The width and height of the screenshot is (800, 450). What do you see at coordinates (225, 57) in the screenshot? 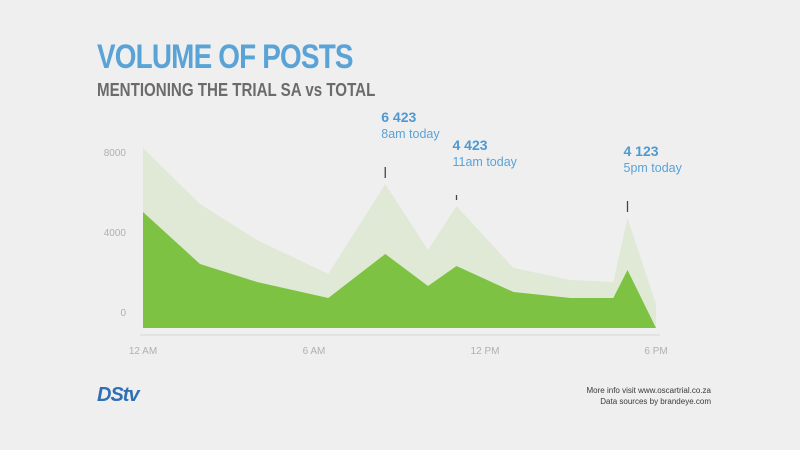
I see `chart-title: VOLUME OF POSTS` at bounding box center [225, 57].